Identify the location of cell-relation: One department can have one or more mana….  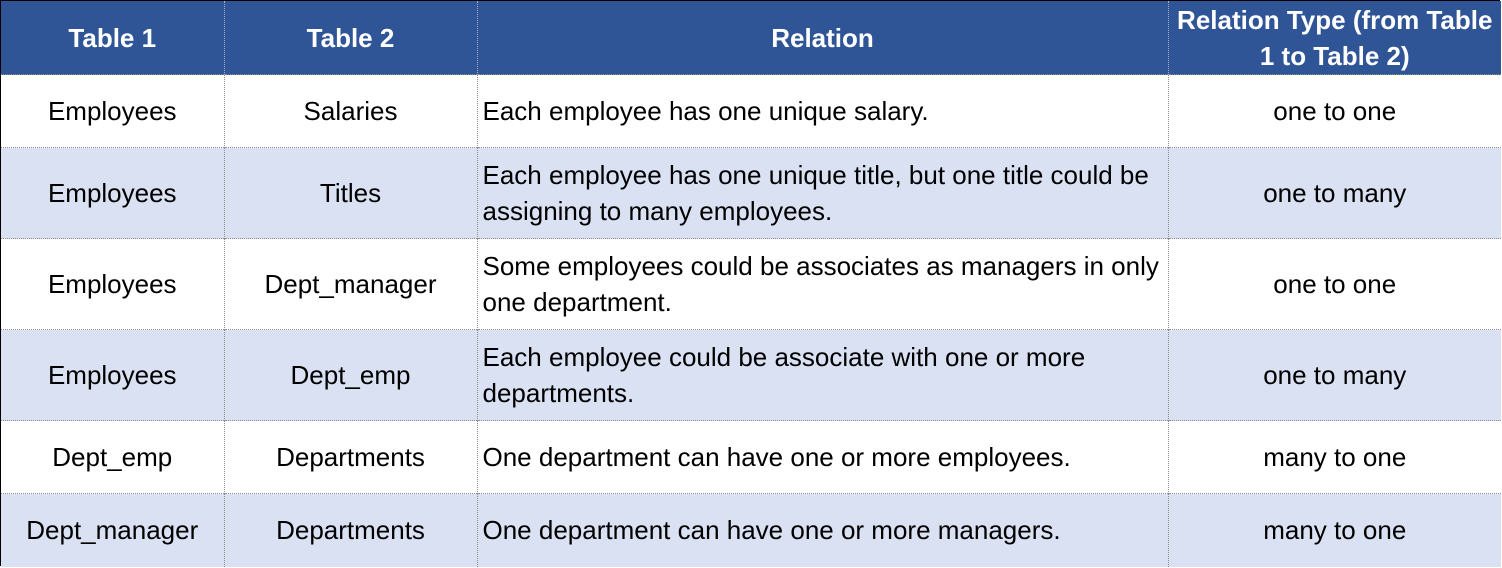
(823, 530).